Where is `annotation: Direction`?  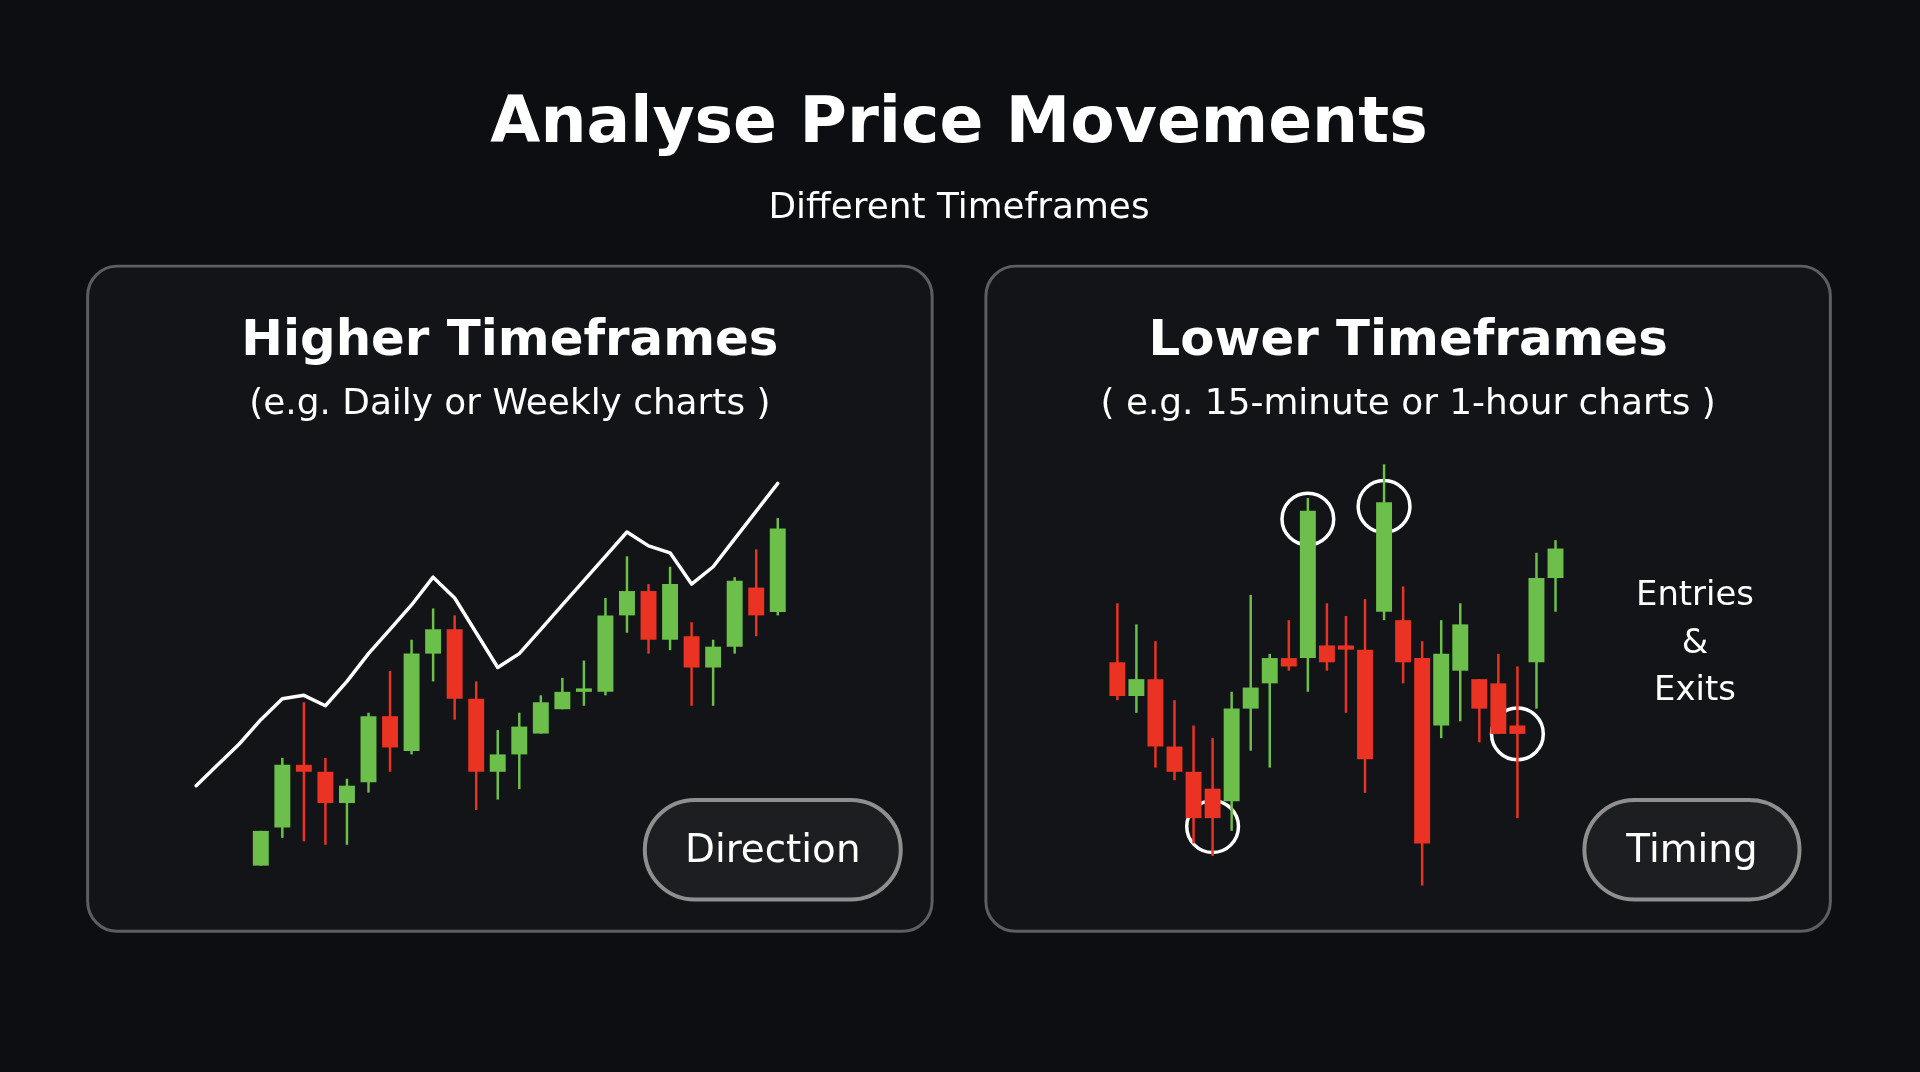 annotation: Direction is located at coordinates (773, 848).